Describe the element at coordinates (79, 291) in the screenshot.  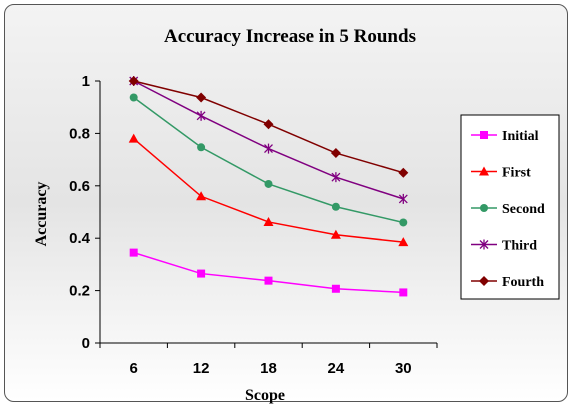
I see `y-tick-label: 0.2` at that location.